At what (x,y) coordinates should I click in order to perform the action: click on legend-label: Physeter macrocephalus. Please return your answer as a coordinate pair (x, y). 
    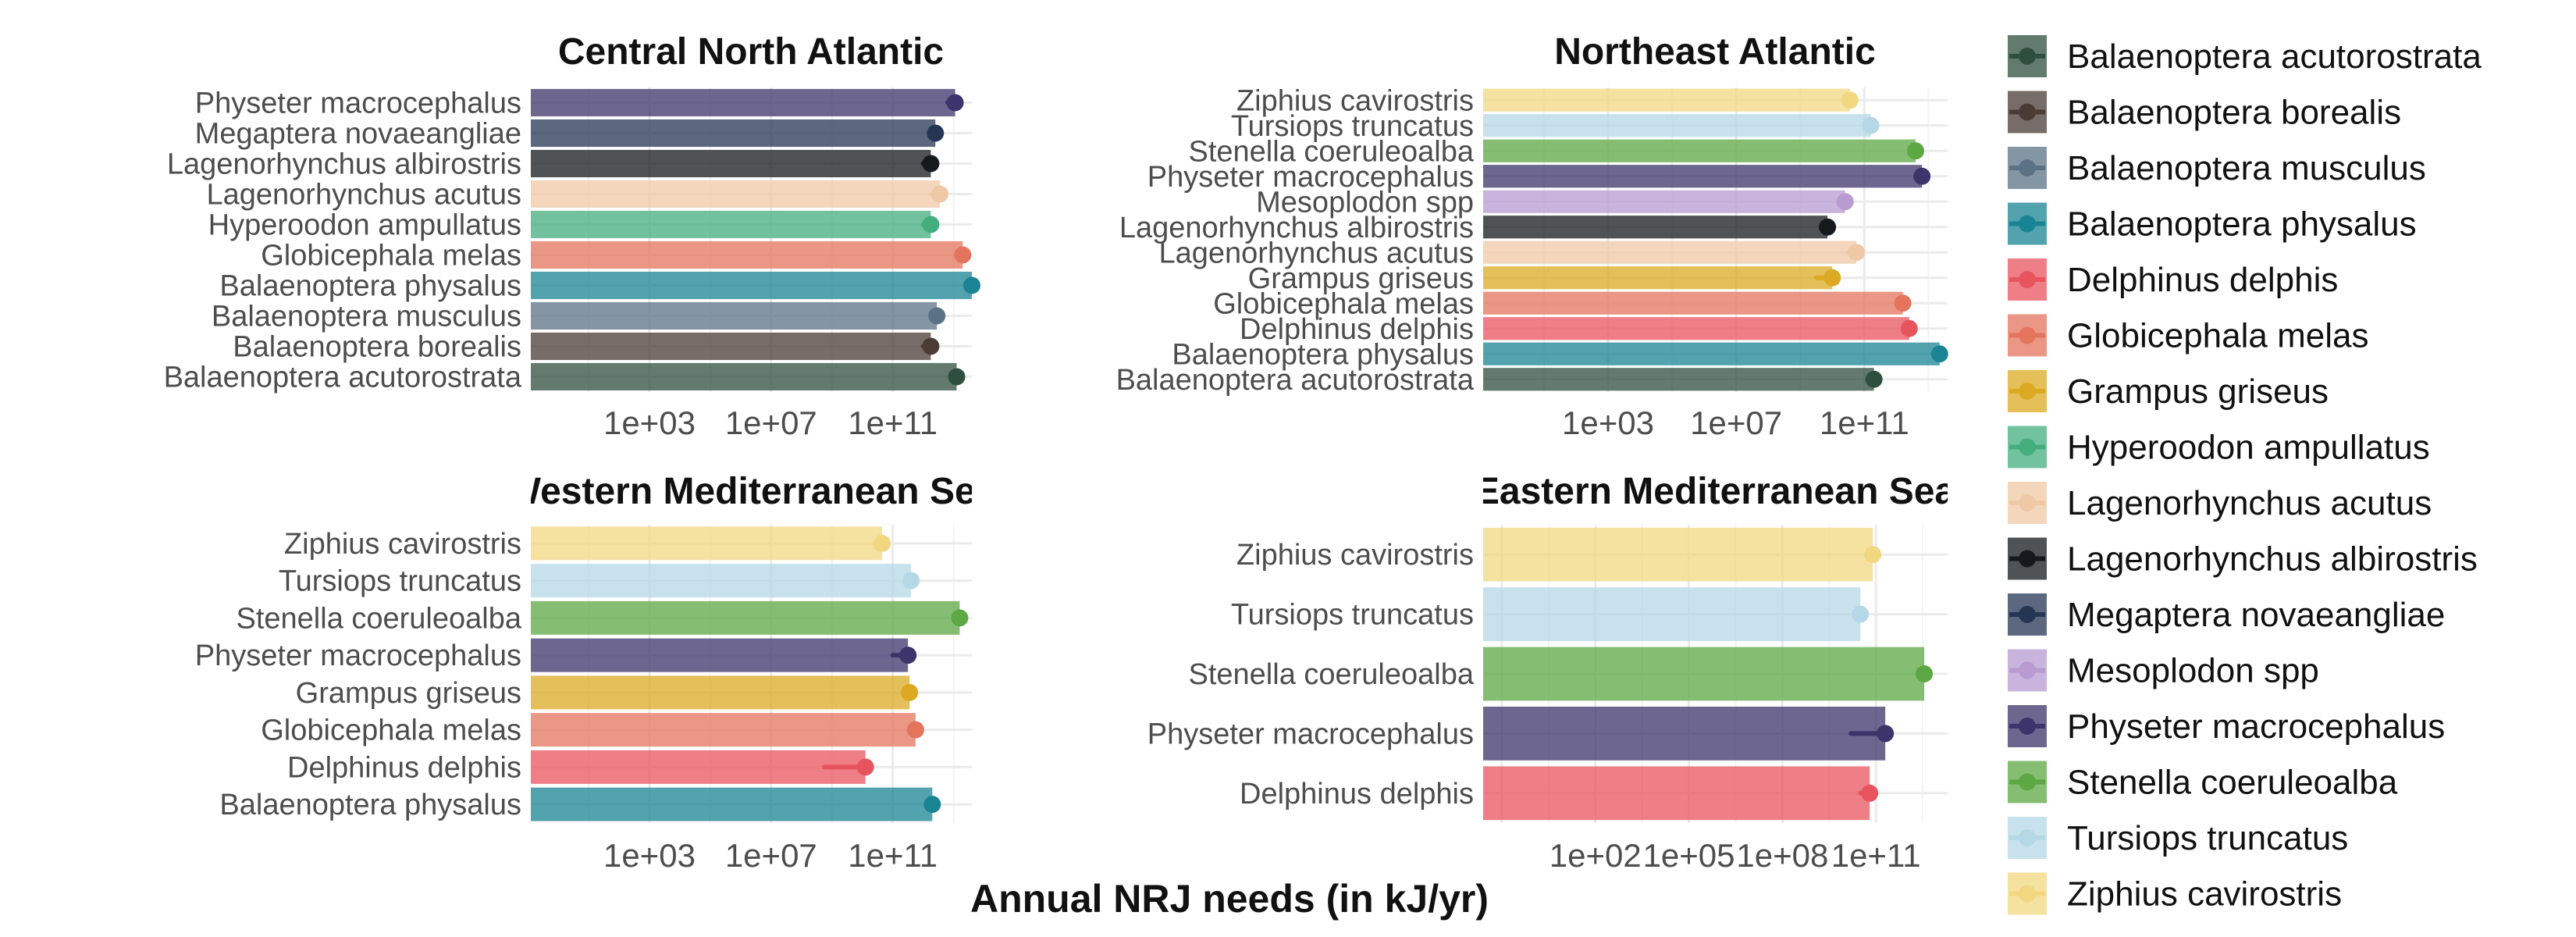
    Looking at the image, I should click on (2256, 726).